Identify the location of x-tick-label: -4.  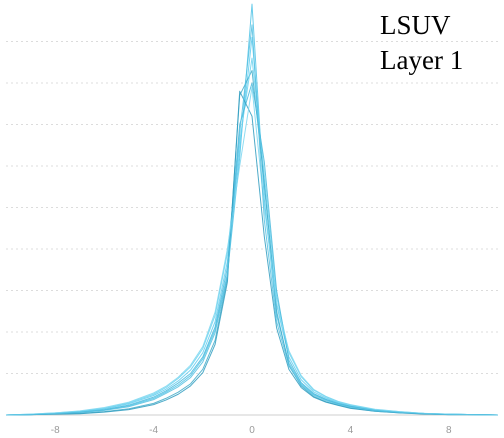
(153, 430).